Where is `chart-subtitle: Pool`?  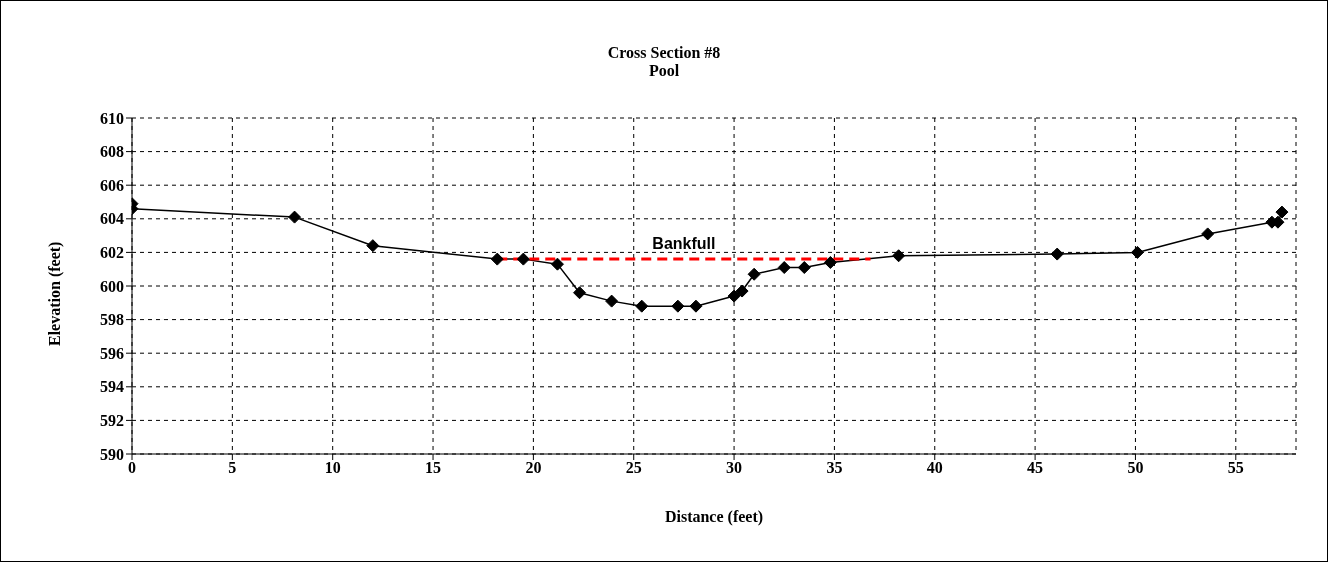 chart-subtitle: Pool is located at coordinates (664, 71).